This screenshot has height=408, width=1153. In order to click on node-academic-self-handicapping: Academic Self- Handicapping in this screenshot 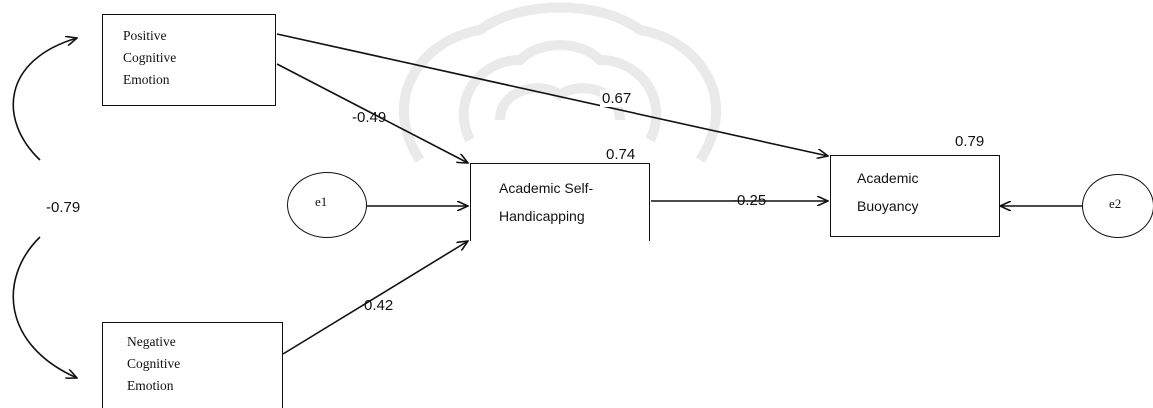, I will do `click(560, 202)`.